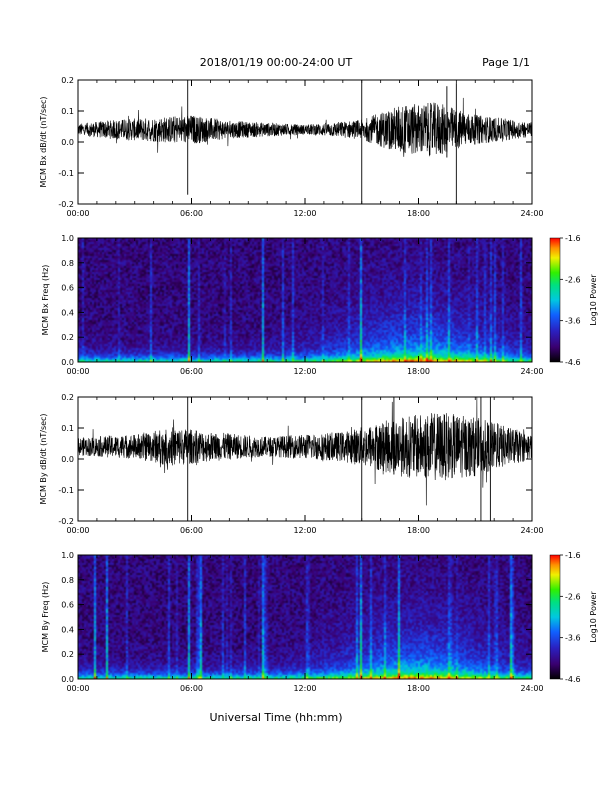  I want to click on by-colorbar-ticks: -1.6 -2.6 -3.6 -4.6, so click(570, 617).